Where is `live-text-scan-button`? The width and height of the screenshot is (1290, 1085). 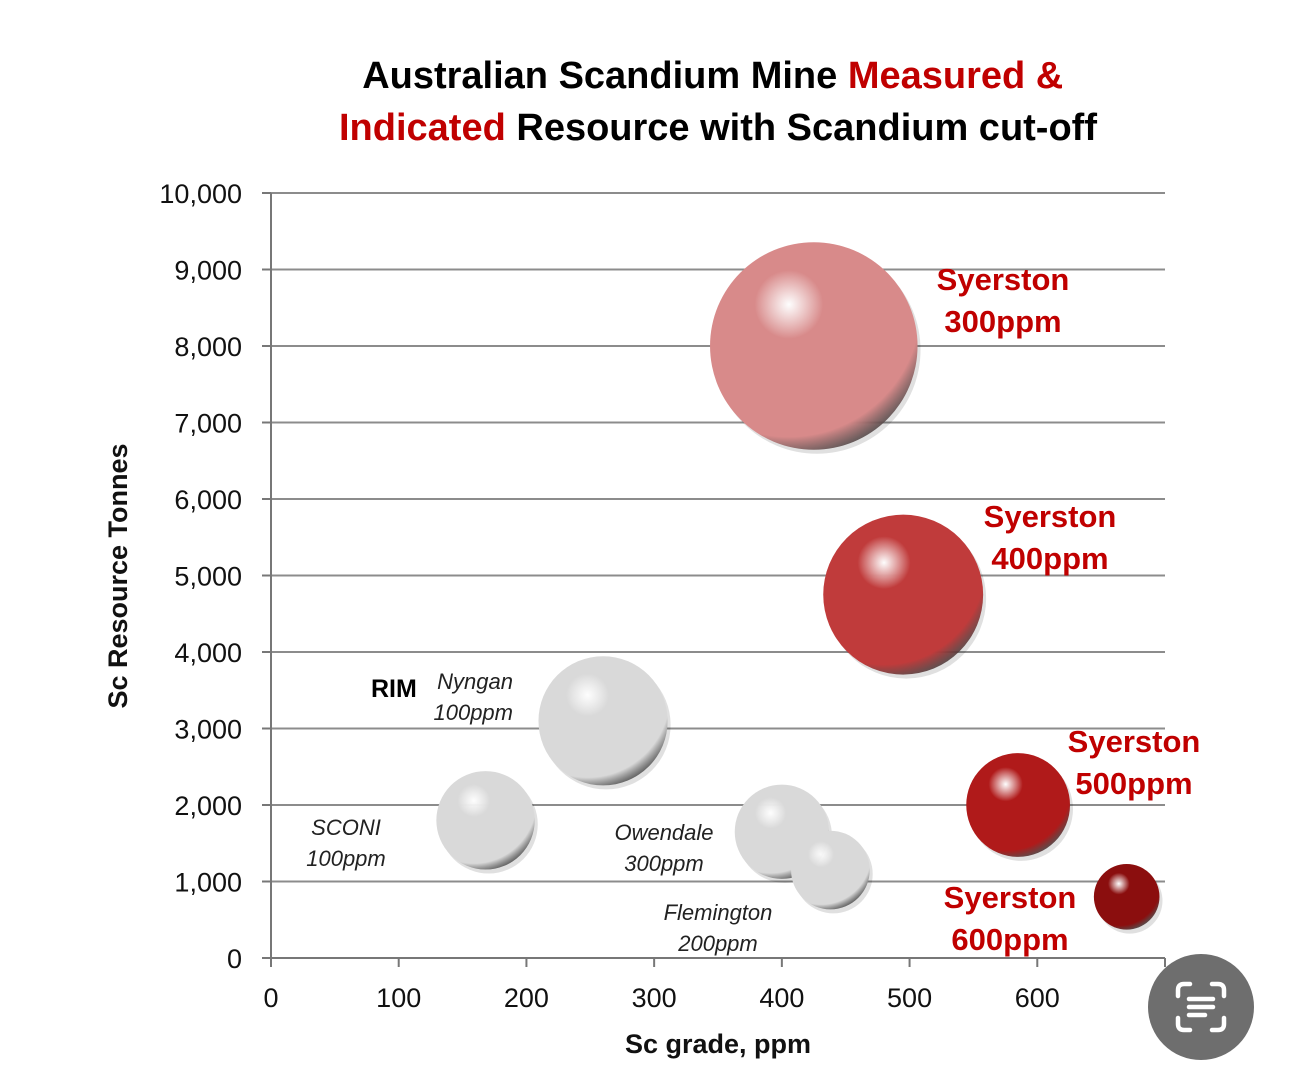 live-text-scan-button is located at coordinates (1201, 1007).